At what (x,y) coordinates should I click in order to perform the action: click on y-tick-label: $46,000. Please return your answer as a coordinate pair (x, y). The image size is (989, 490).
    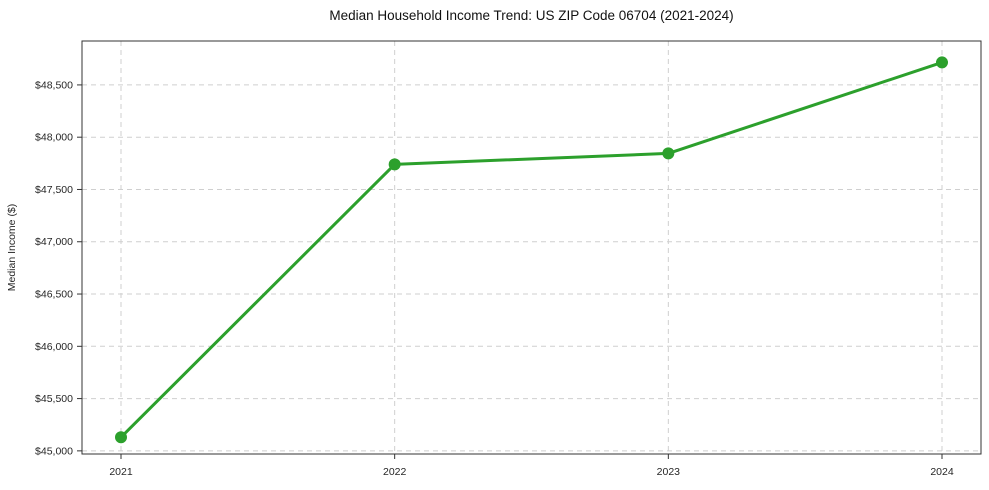
    Looking at the image, I should click on (54, 347).